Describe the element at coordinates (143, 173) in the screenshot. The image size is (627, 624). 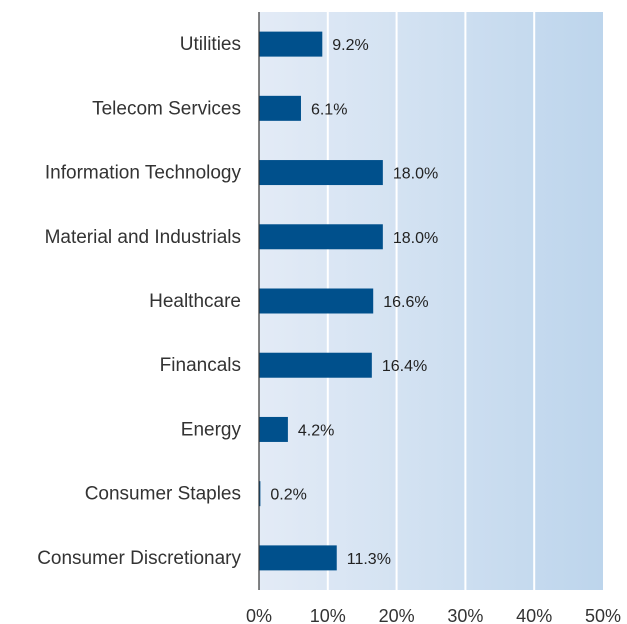
I see `category-label: Information Technology` at that location.